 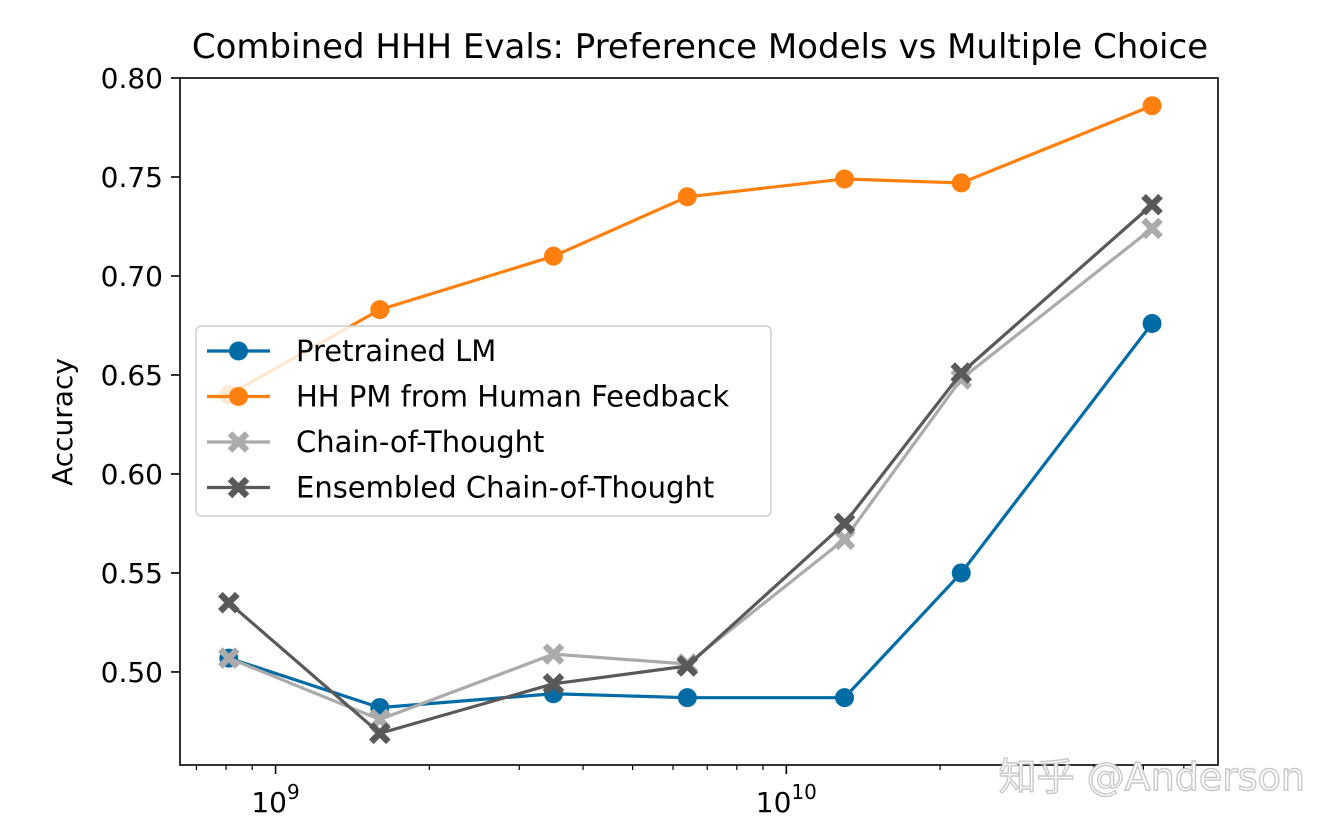 I want to click on legend-label: Chain-of-Thought, so click(x=420, y=442).